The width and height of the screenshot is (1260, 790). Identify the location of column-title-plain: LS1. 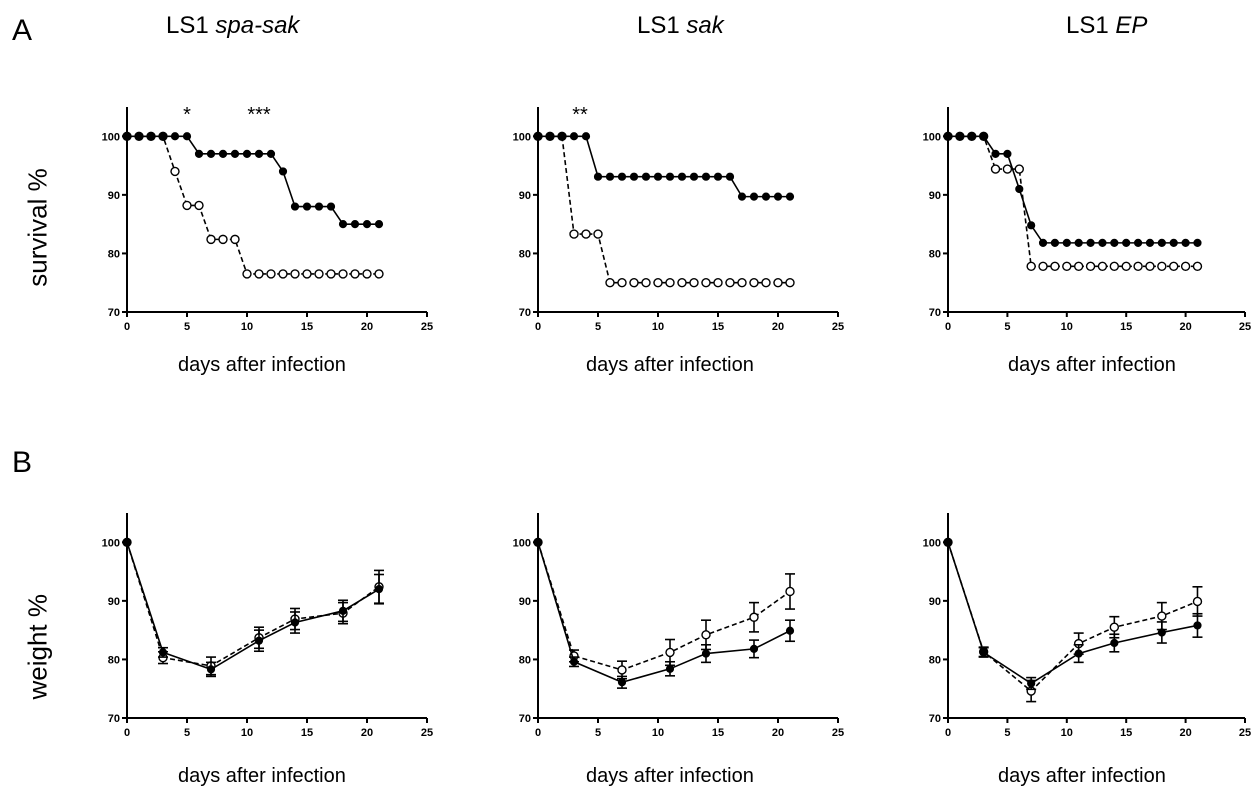
(662, 25).